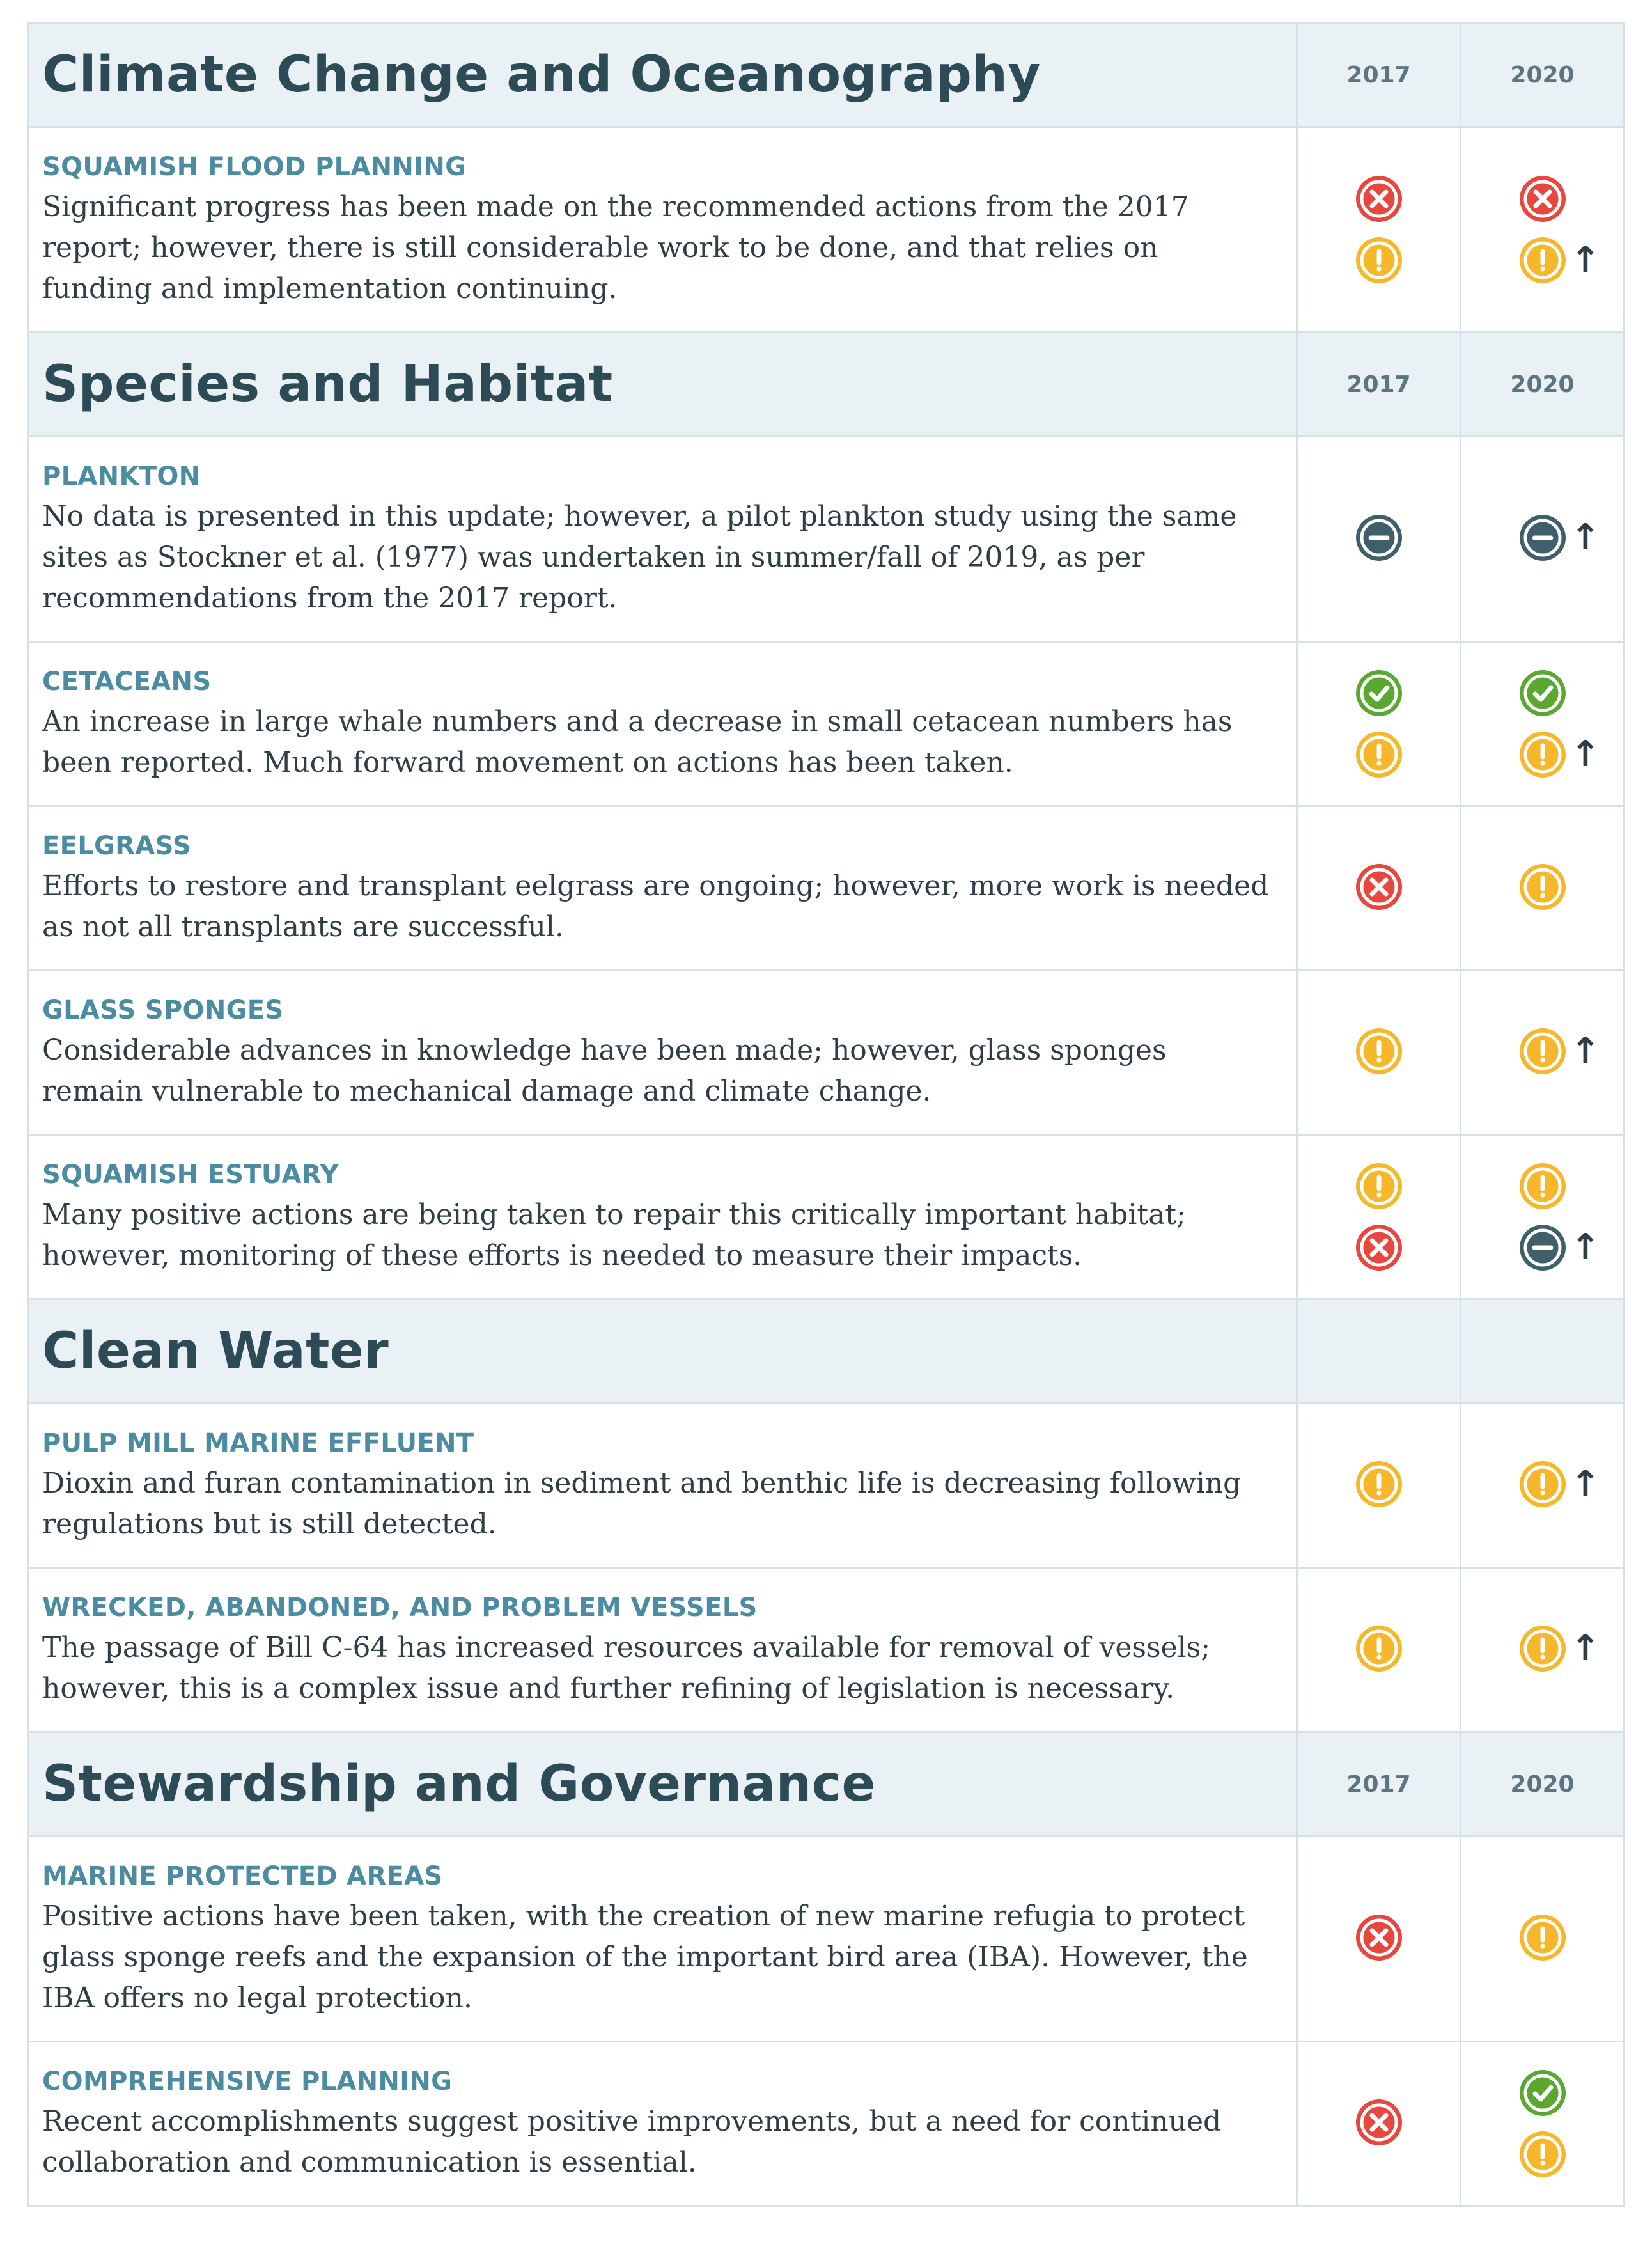  What do you see at coordinates (254, 167) in the screenshot?
I see `item-title: SQUAMISH FLOOD PLANNING` at bounding box center [254, 167].